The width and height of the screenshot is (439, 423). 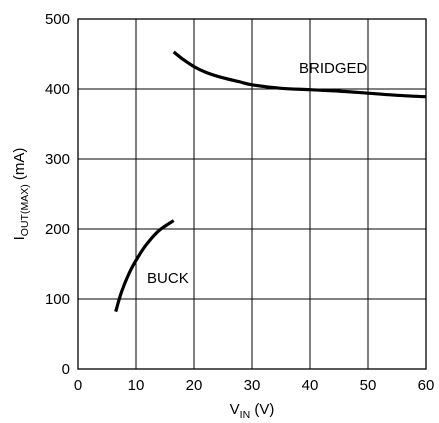 What do you see at coordinates (19, 166) in the screenshot?
I see `y-axis-title-unit: (mA)` at bounding box center [19, 166].